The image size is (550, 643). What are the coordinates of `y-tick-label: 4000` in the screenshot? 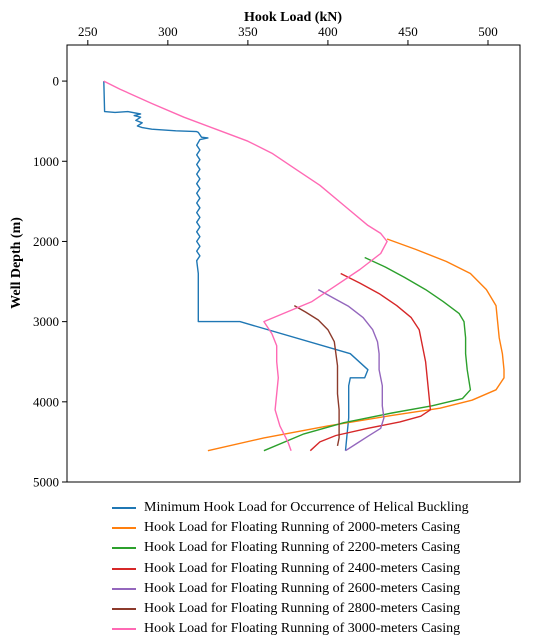 It's located at (46, 401).